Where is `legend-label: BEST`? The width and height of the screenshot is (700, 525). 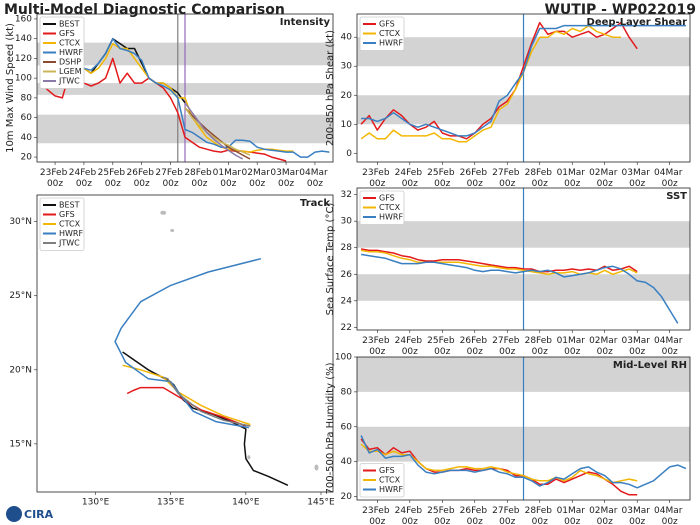 legend-label: BEST is located at coordinates (69, 205).